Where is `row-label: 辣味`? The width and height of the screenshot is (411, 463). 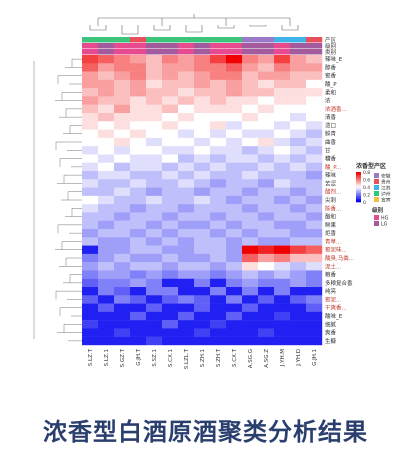 row-label: 辣味 is located at coordinates (331, 175).